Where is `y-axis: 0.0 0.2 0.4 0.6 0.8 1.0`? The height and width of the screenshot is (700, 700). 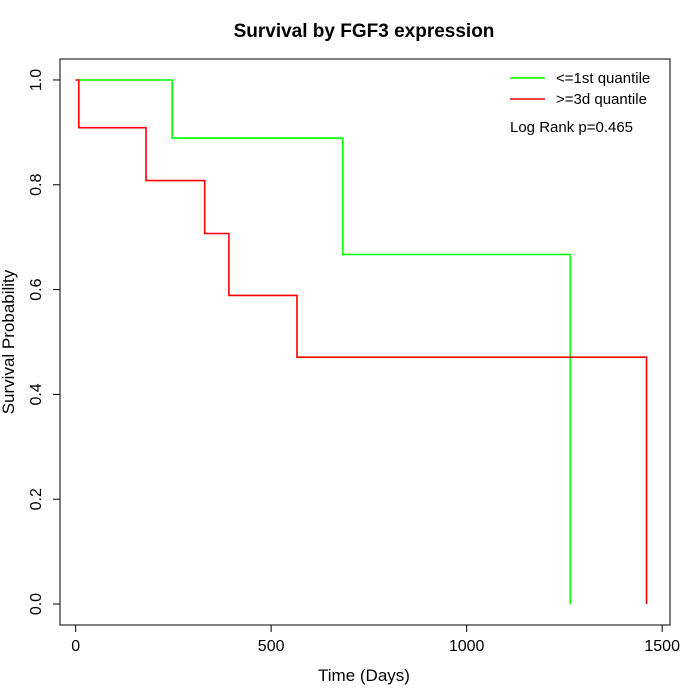
y-axis: 0.0 0.2 0.4 0.6 0.8 1.0 is located at coordinates (44, 342).